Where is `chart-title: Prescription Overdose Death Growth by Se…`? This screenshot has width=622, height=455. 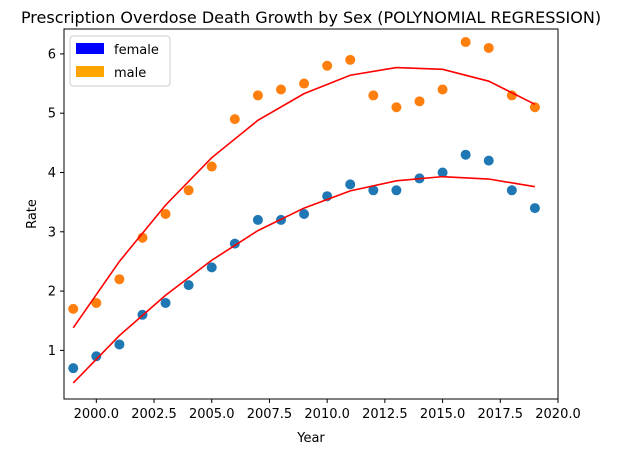
chart-title: Prescription Overdose Death Growth by Se… is located at coordinates (311, 17).